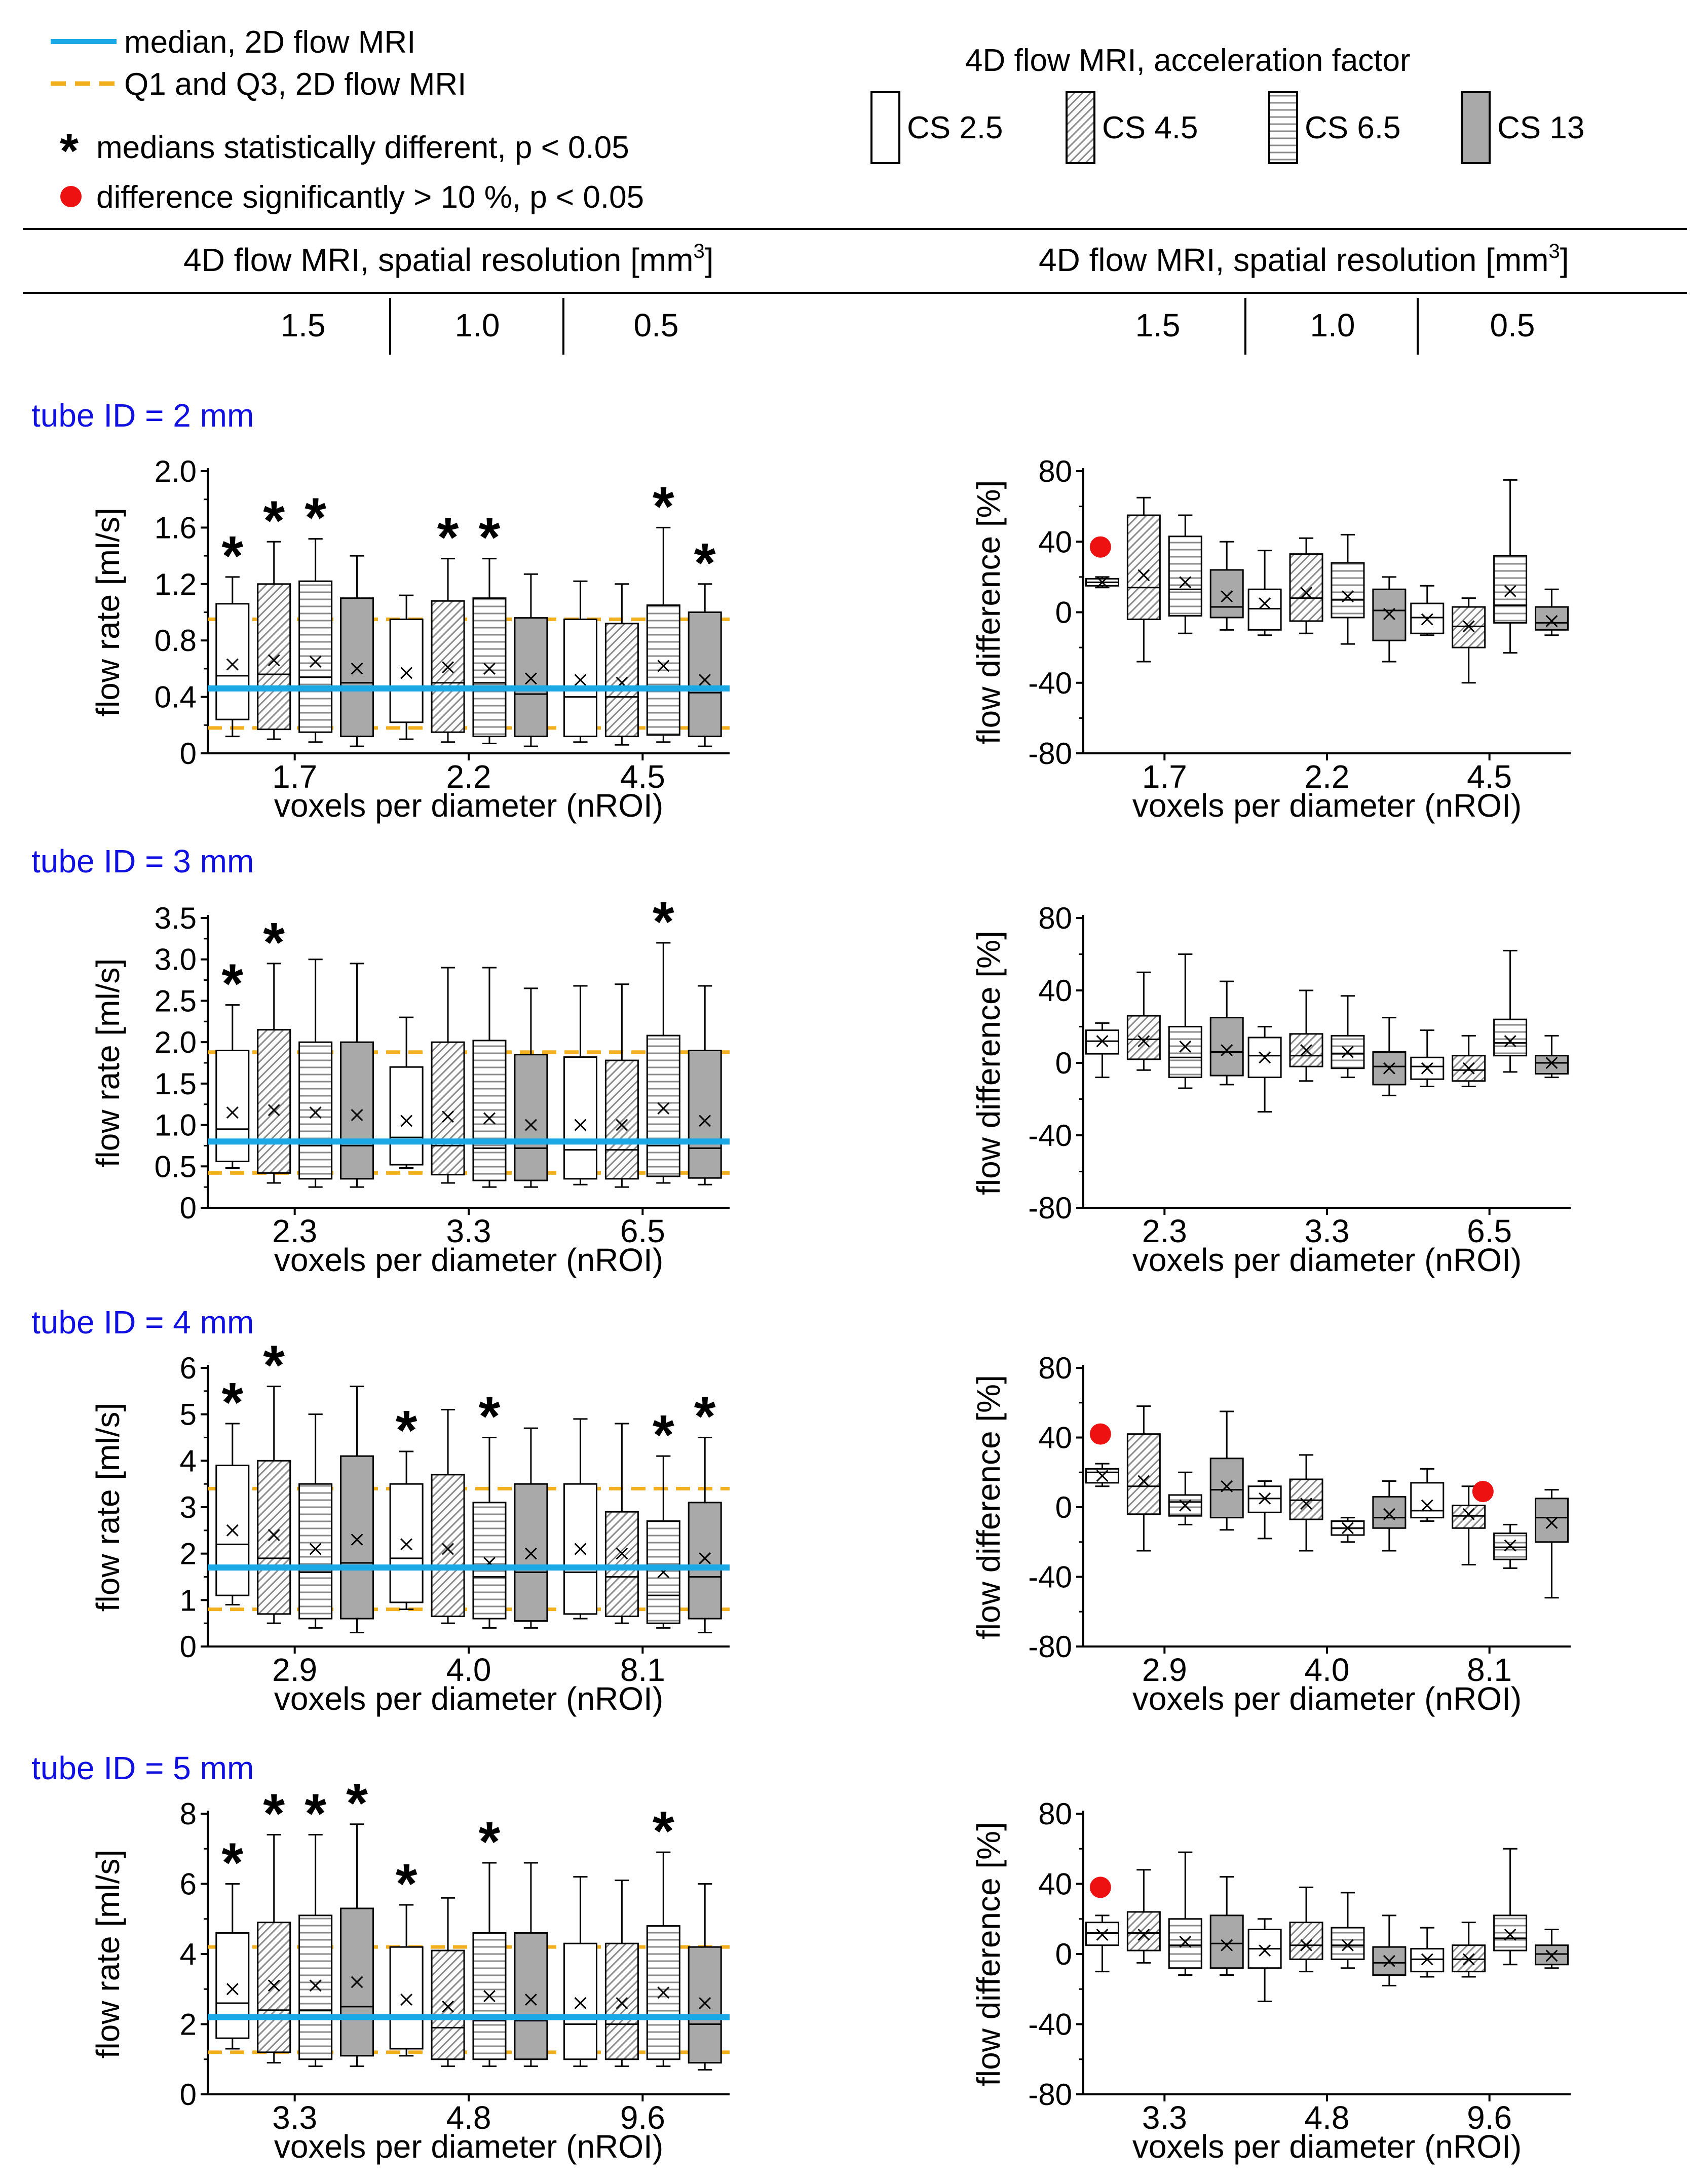  I want to click on panel-1-box-1.7-cs45, so click(1143, 579).